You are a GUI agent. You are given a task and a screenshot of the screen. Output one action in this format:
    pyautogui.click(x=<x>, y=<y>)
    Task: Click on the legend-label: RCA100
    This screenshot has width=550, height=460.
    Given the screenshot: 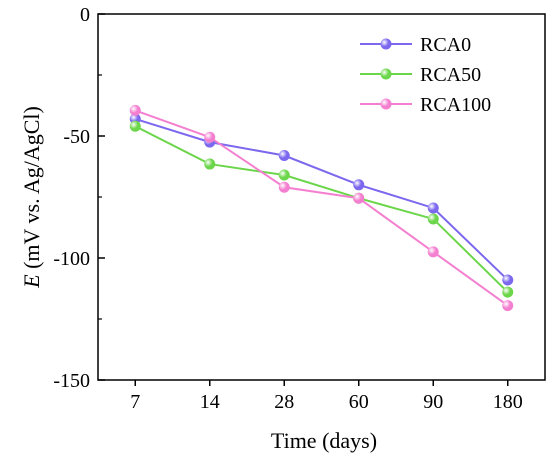 What is the action you would take?
    pyautogui.click(x=455, y=105)
    